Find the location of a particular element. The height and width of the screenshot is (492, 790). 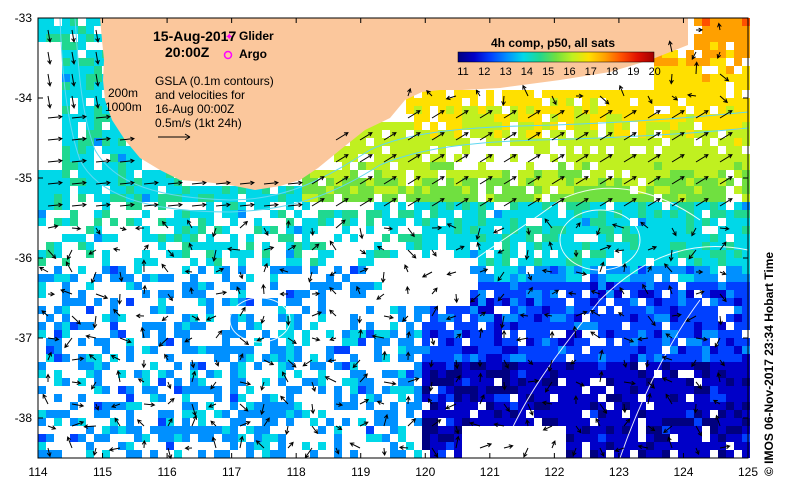

annotation-line4: 0.5m/s (1kt 24h) is located at coordinates (198, 123).